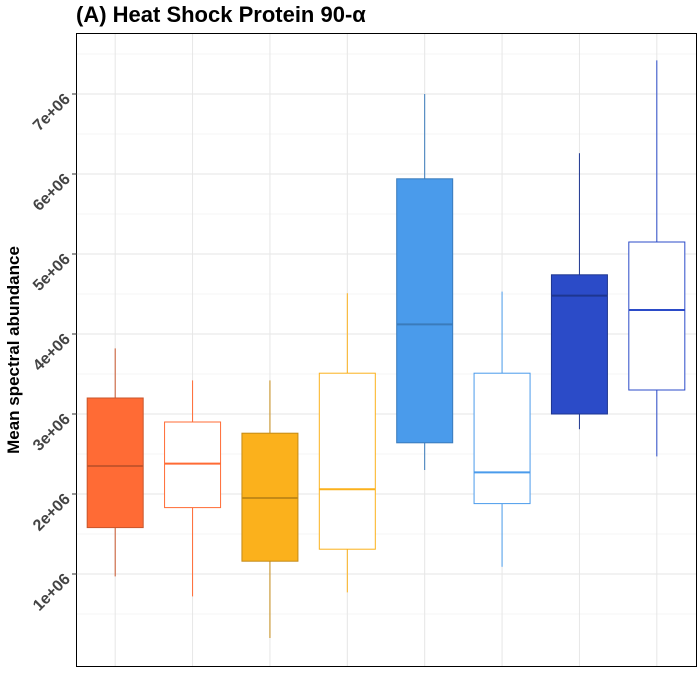 The width and height of the screenshot is (700, 700). Describe the element at coordinates (52, 273) in the screenshot. I see `y-tick-label: 5e+06` at that location.